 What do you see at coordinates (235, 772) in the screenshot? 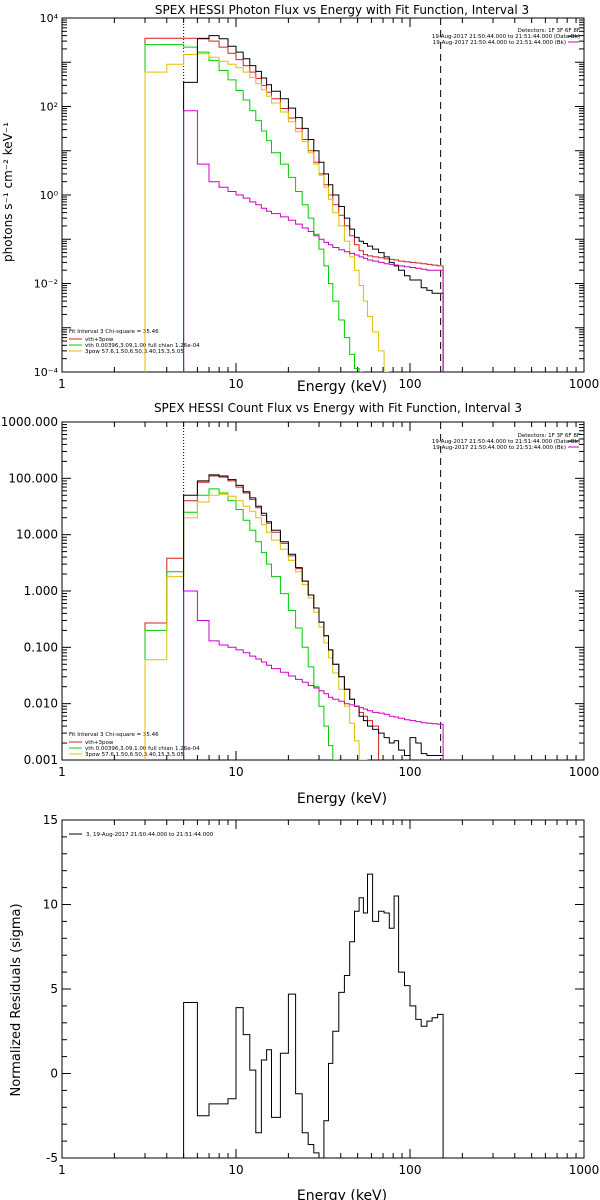
I see `count-x-tick-label: 10` at bounding box center [235, 772].